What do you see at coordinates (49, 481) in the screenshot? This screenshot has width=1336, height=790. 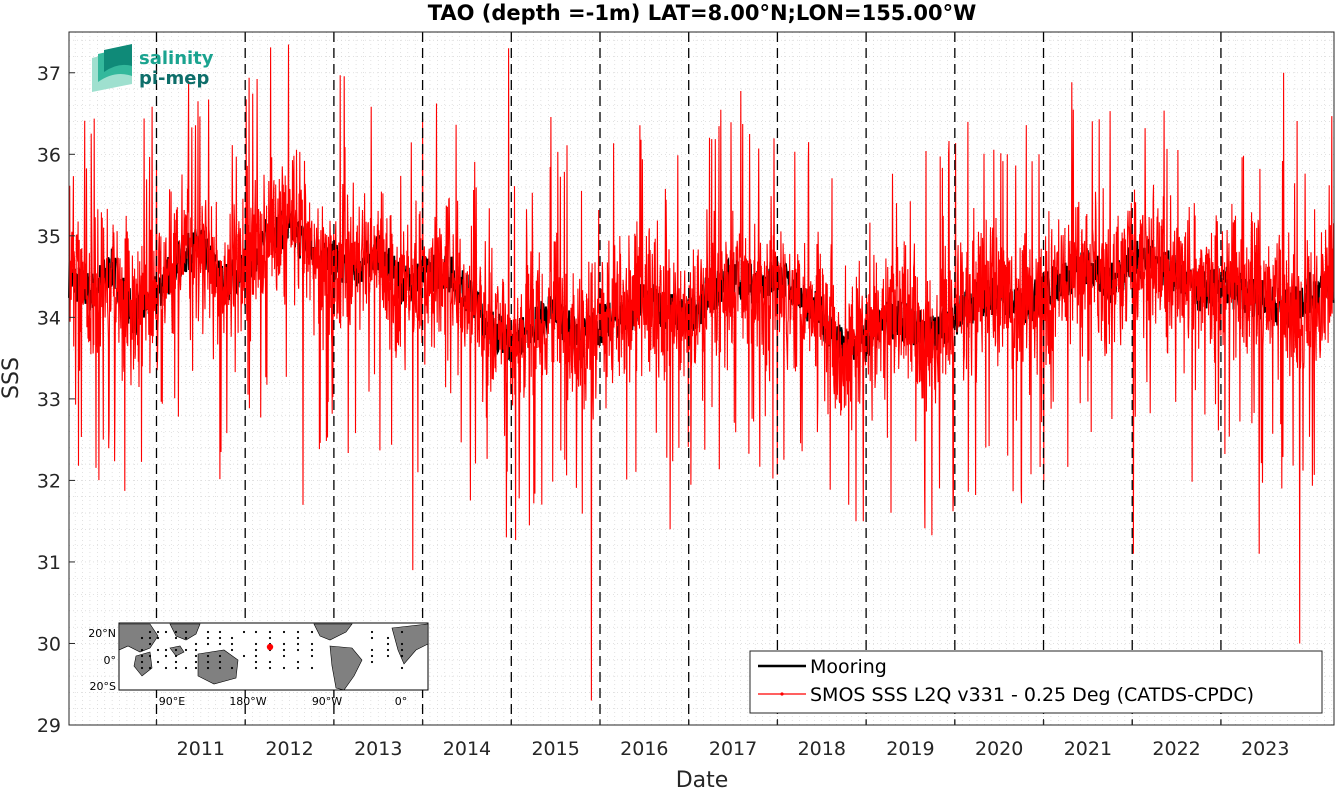 I see `y-tick-label: 32` at bounding box center [49, 481].